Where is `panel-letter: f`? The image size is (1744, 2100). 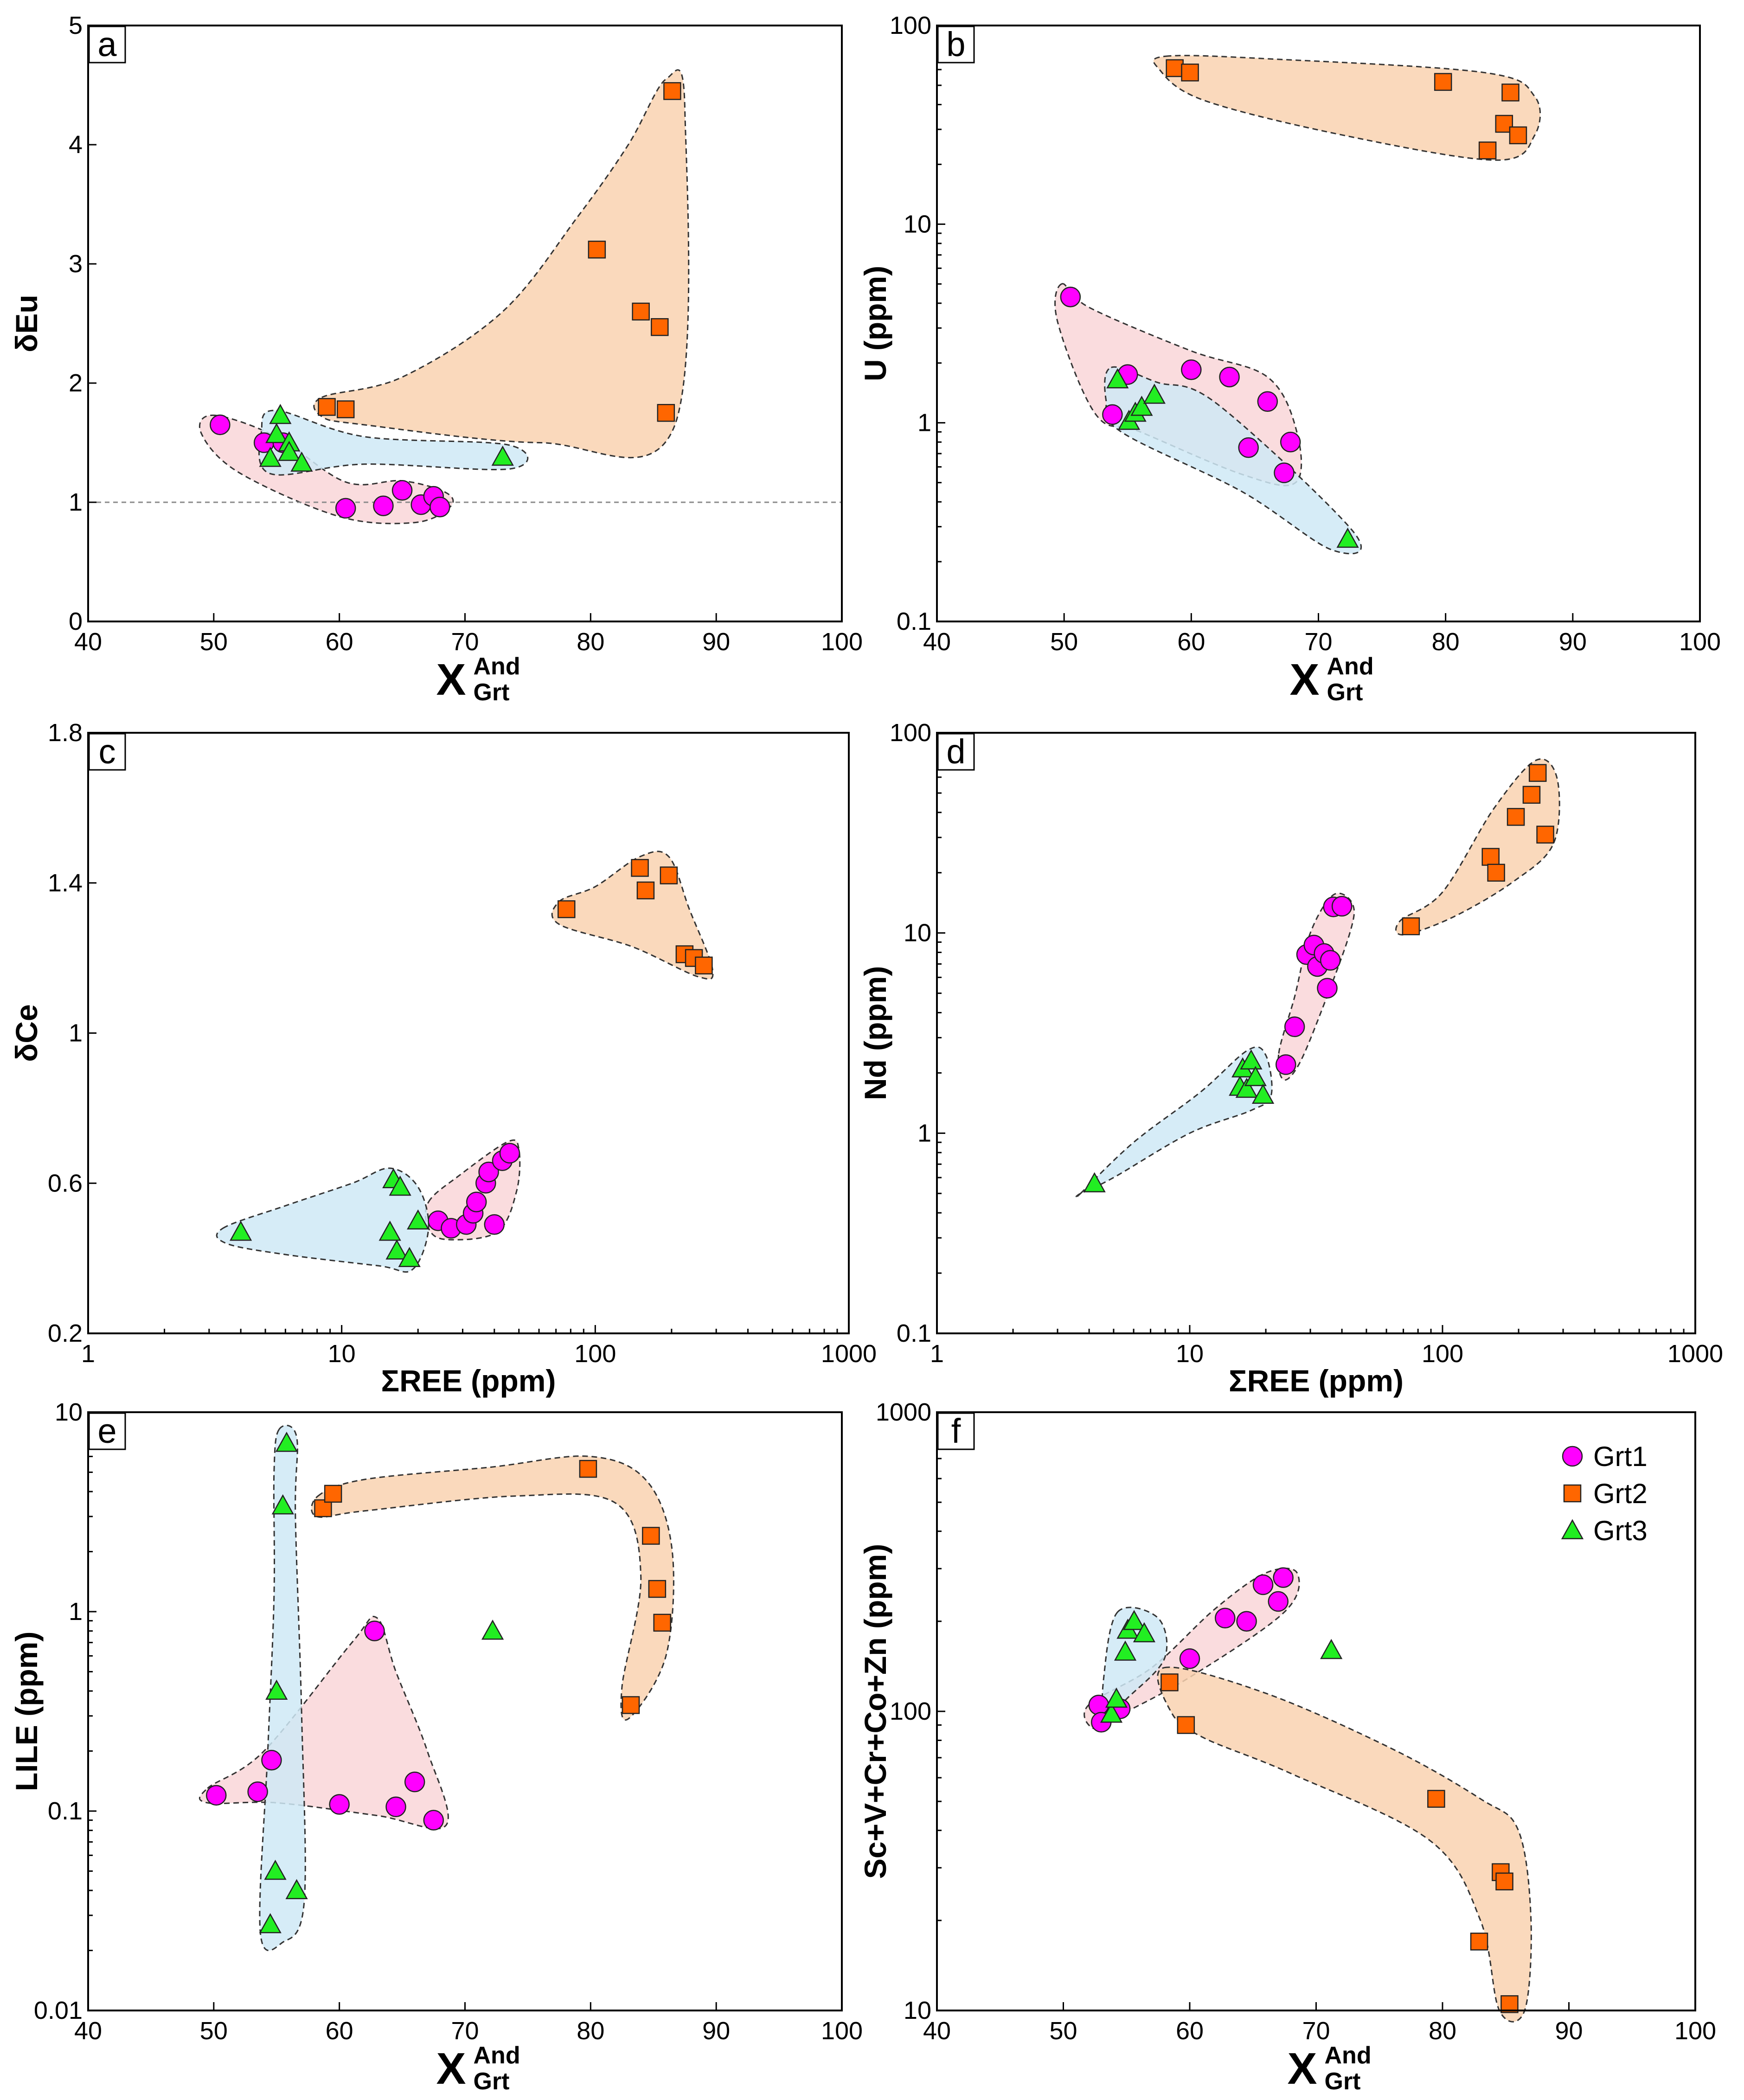
panel-letter: f is located at coordinates (956, 1431).